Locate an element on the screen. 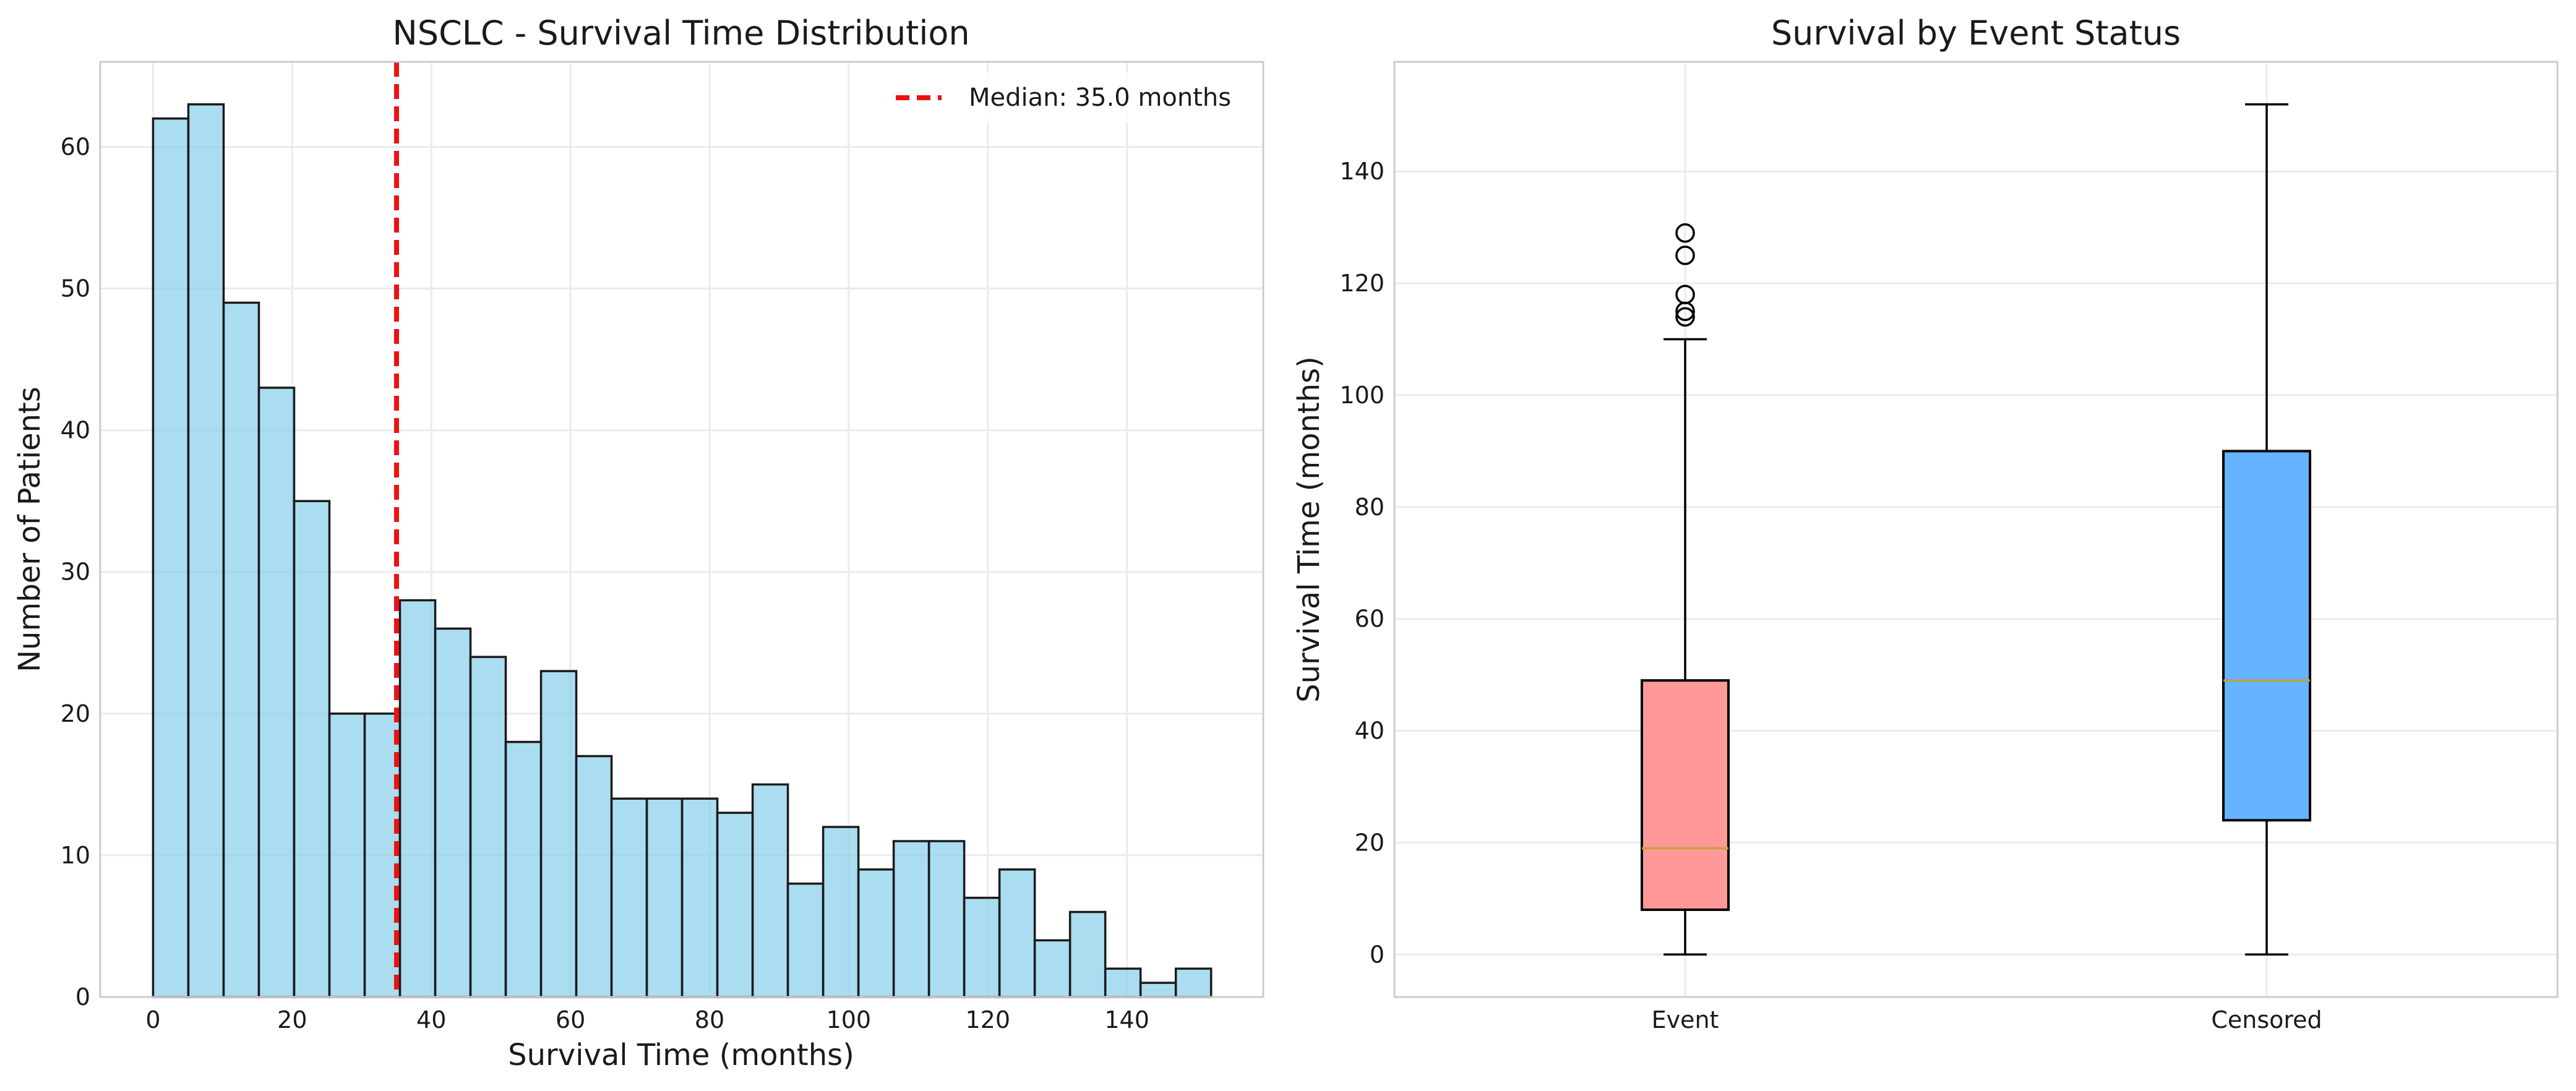 The width and height of the screenshot is (2576, 1091). histogram-y-axis-label: Number of Patients is located at coordinates (29, 530).